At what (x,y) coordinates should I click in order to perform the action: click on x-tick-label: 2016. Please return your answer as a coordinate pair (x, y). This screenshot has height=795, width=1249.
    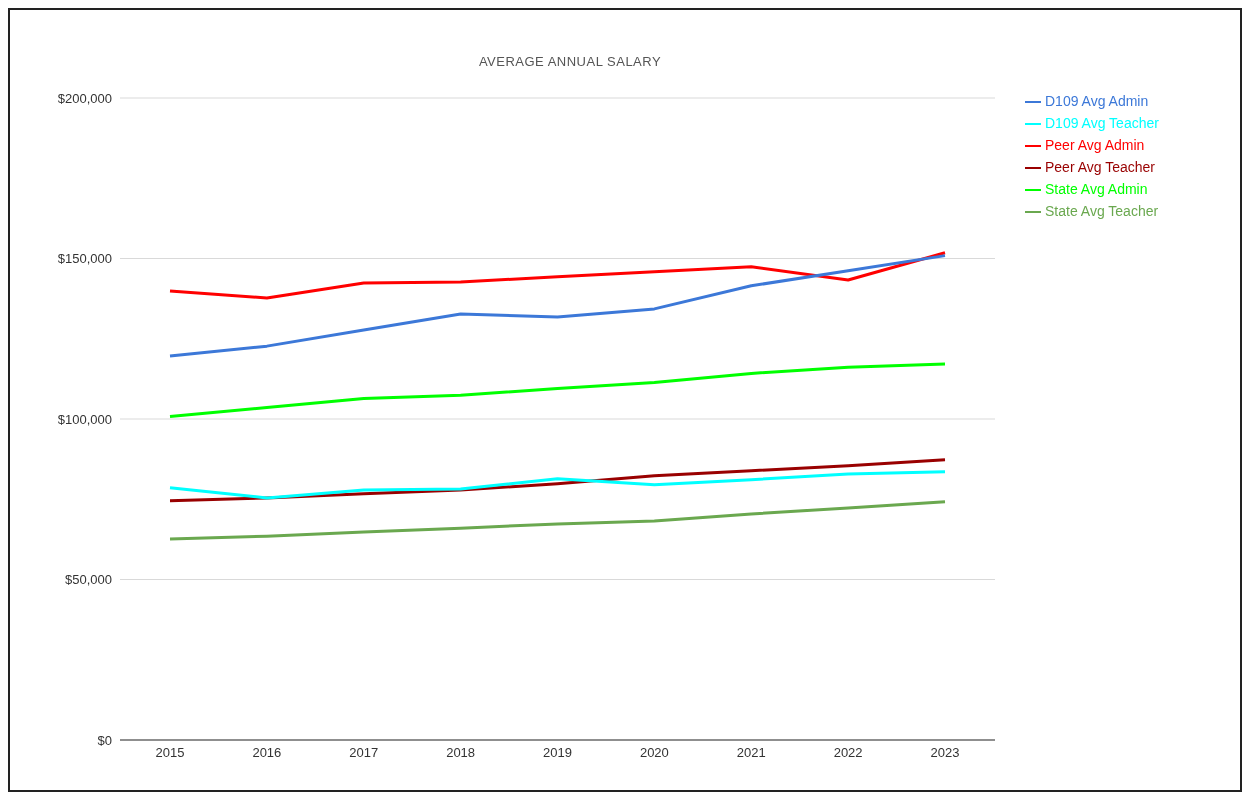
    Looking at the image, I should click on (267, 753).